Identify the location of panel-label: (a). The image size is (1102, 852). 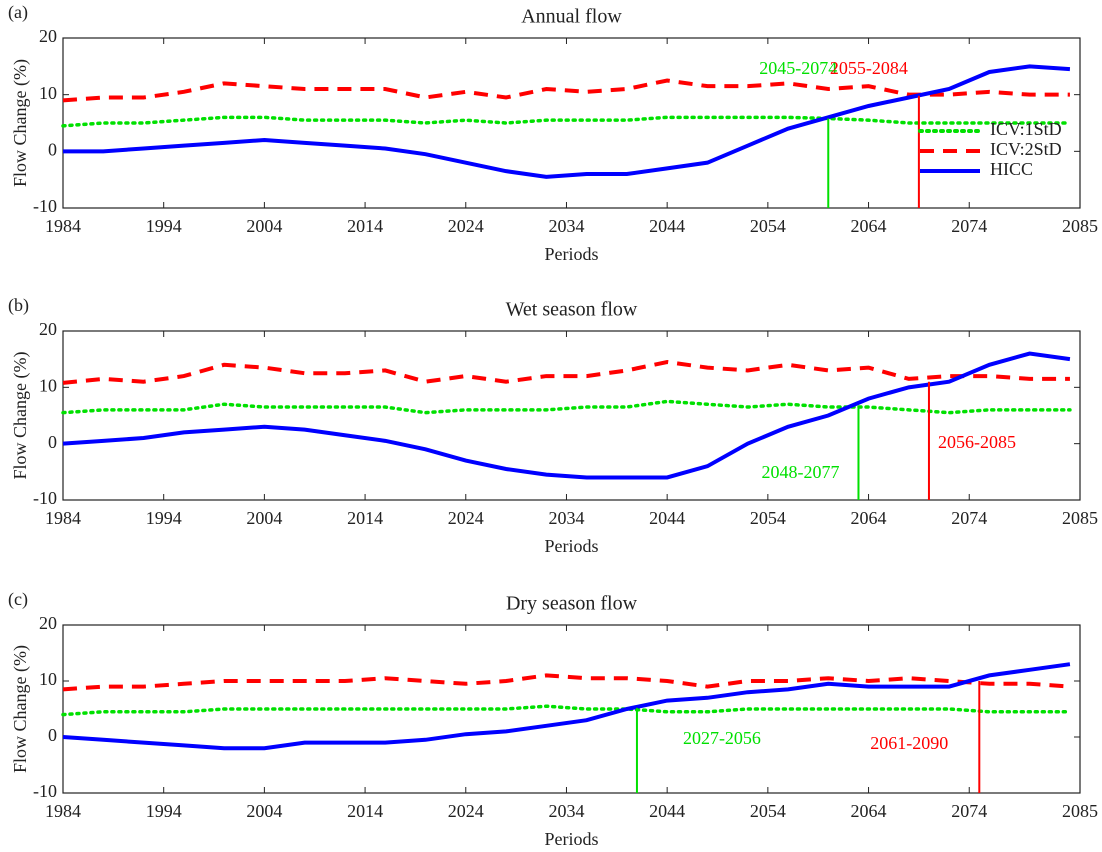
(18, 12).